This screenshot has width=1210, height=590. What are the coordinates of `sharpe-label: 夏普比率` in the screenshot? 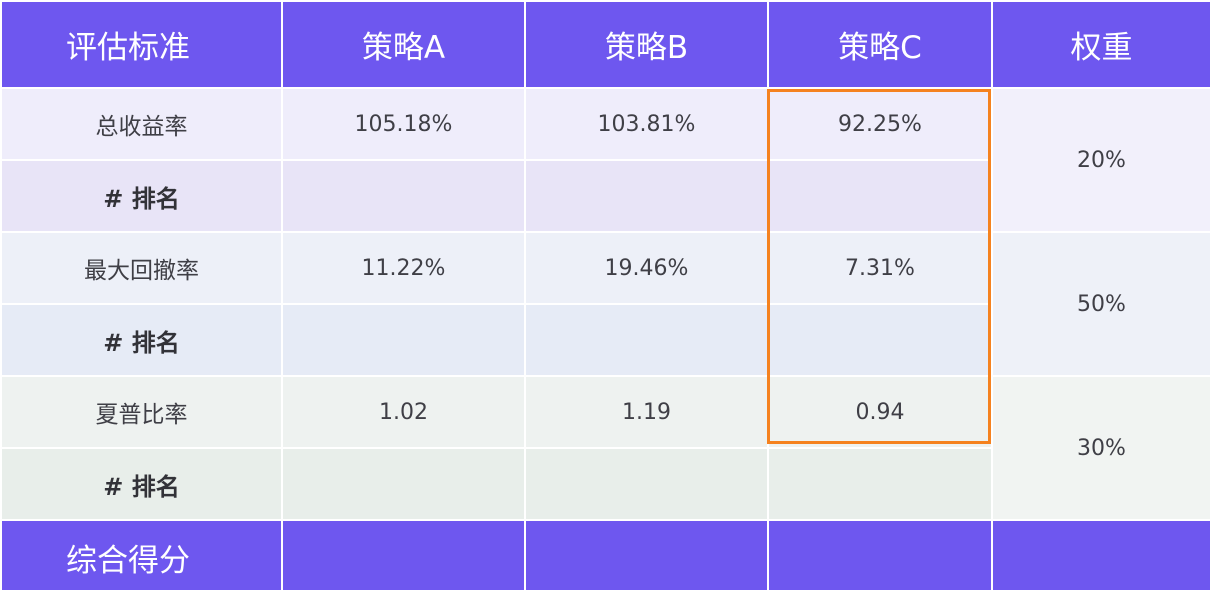 It's located at (141, 412).